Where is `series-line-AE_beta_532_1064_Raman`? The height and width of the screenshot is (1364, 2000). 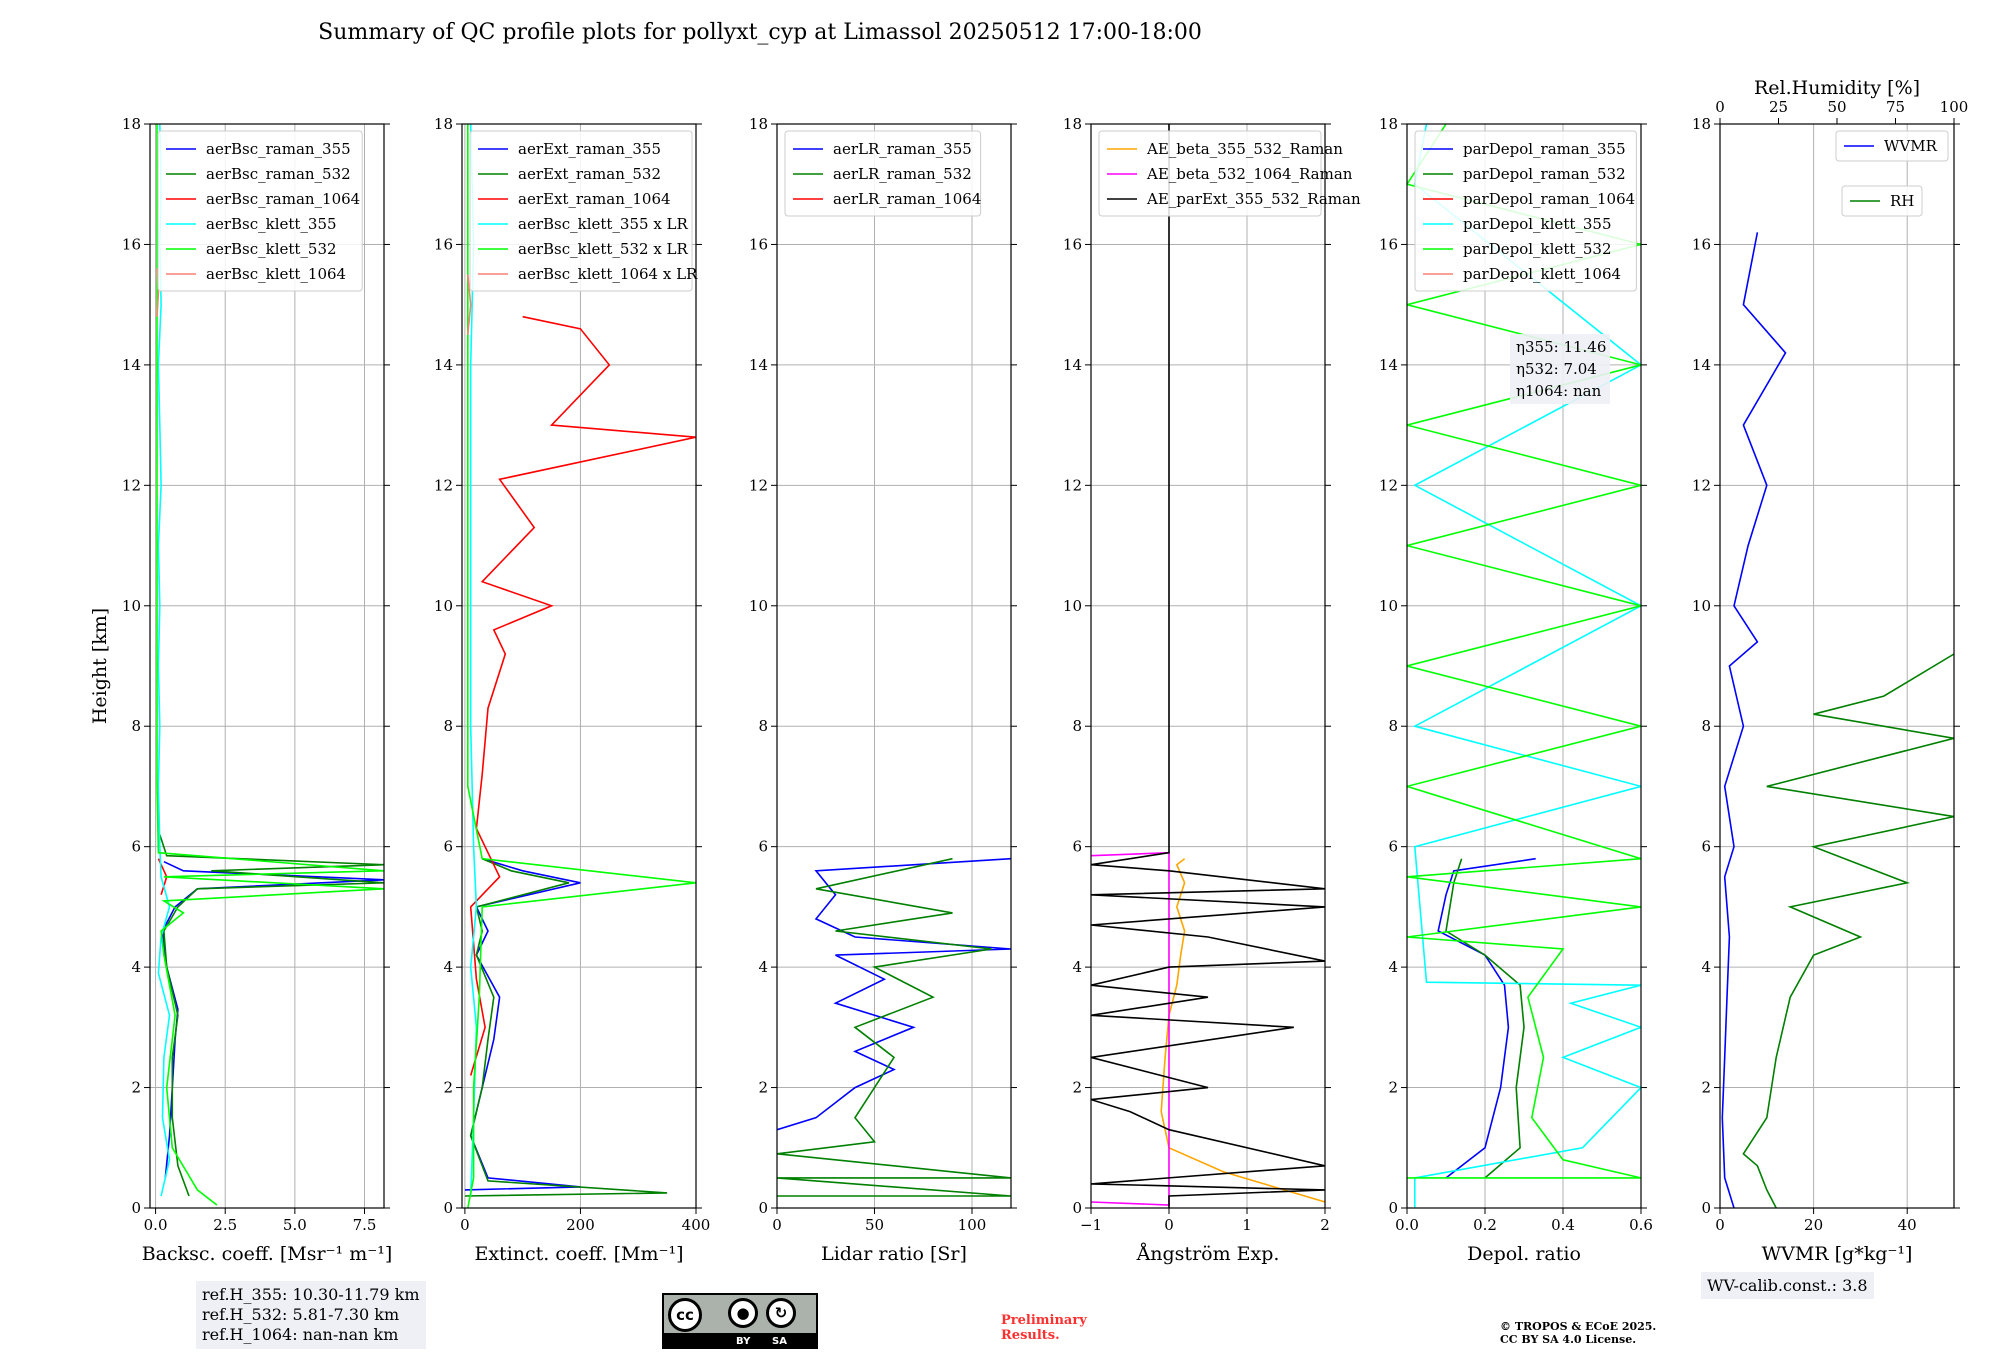 series-line-AE_beta_532_1064_Raman is located at coordinates (1130, 1028).